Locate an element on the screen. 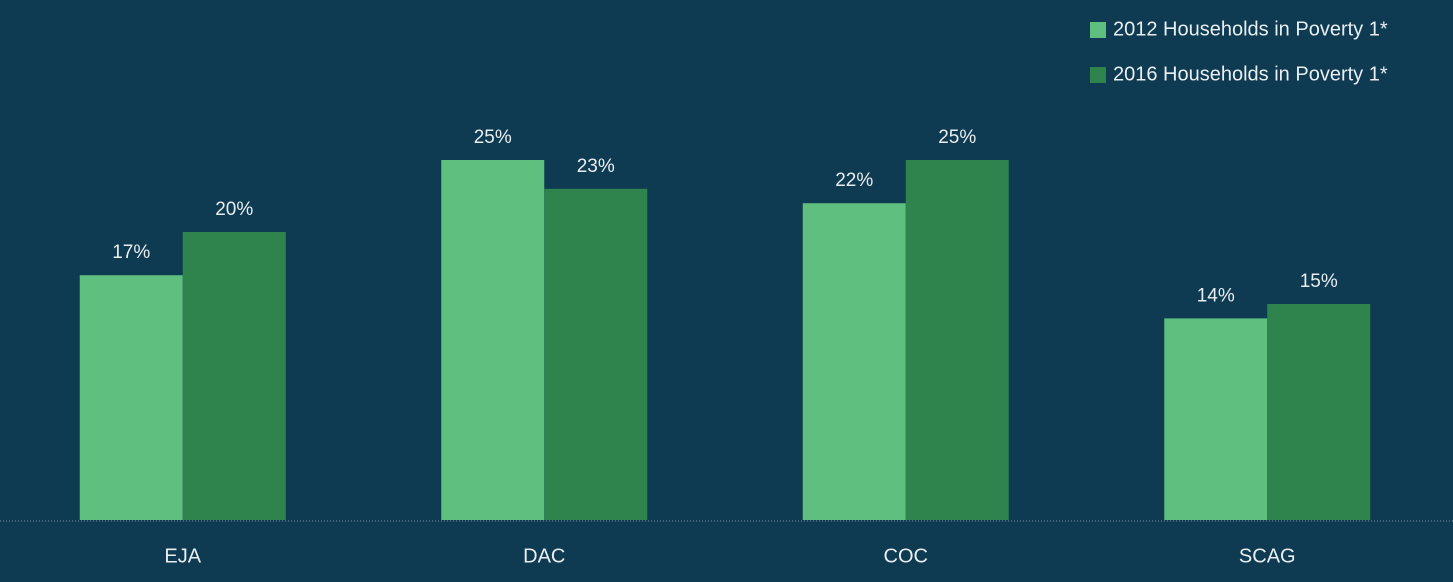  data-label: 15% is located at coordinates (1319, 281).